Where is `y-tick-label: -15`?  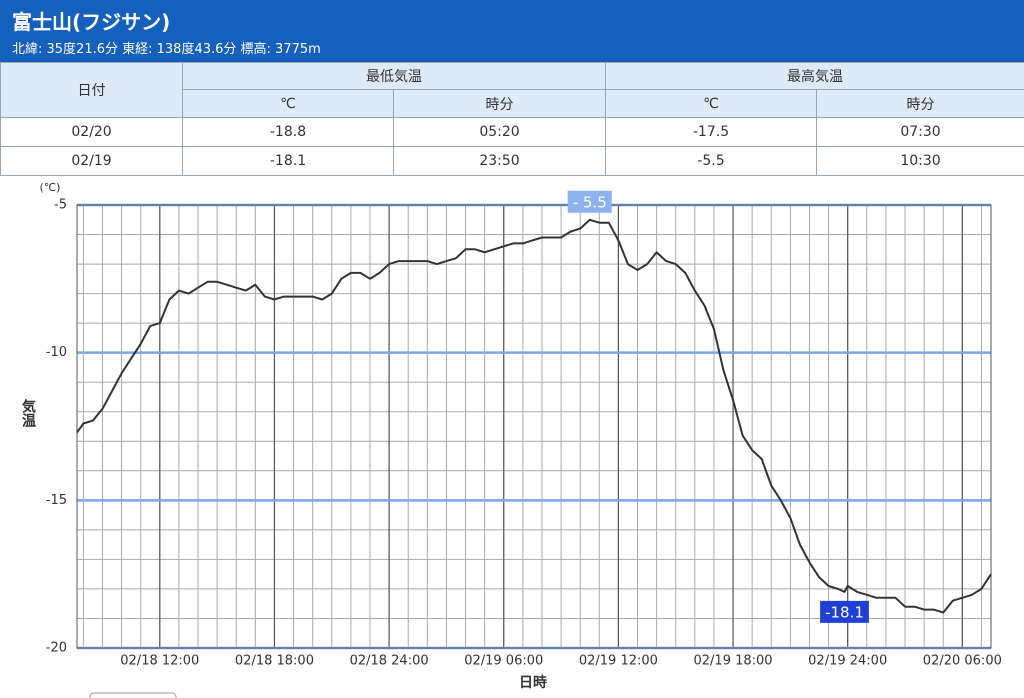 y-tick-label: -15 is located at coordinates (56, 500).